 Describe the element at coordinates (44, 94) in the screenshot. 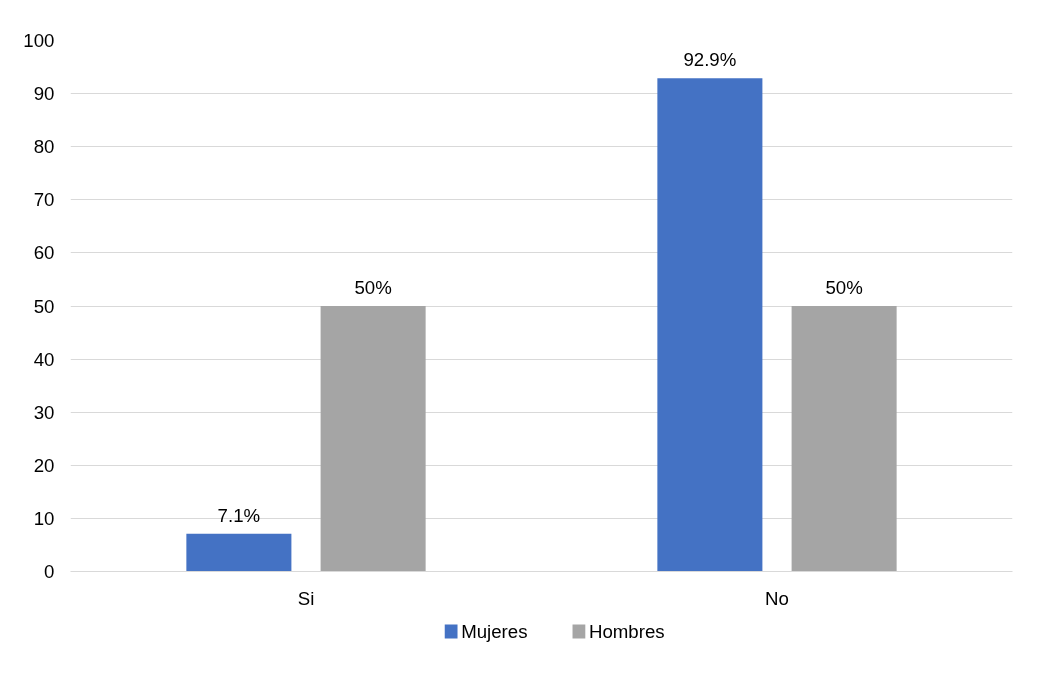

I see `y-tick-label: 90` at that location.